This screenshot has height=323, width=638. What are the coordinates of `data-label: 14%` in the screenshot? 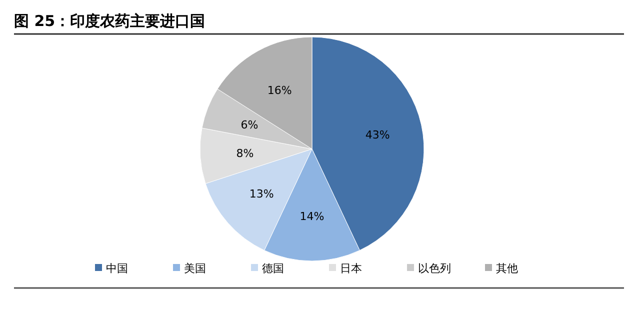 It's located at (312, 217).